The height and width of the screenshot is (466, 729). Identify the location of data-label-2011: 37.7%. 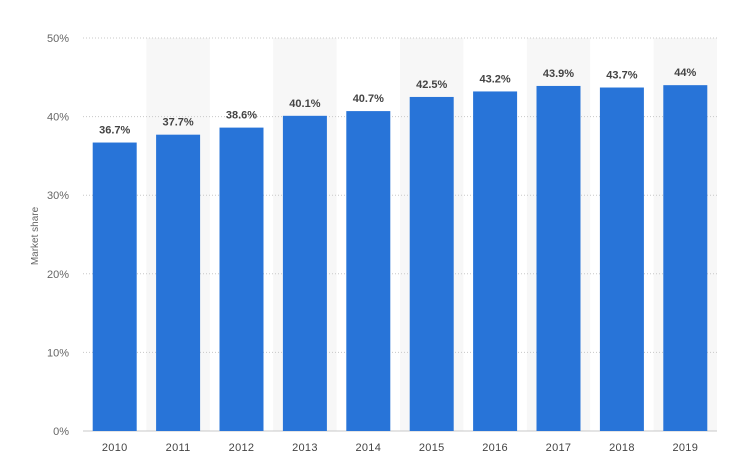
(177, 123).